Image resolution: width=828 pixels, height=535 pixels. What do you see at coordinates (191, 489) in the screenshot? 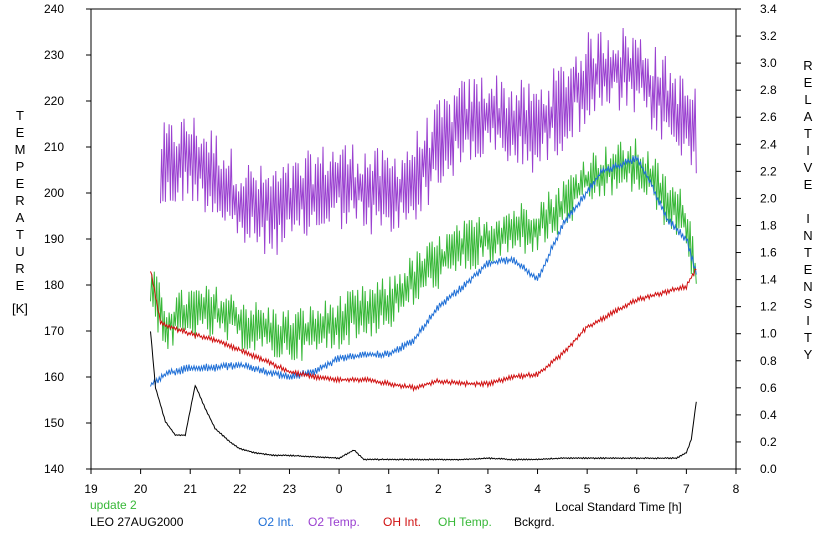
I see `x-tick-label: 21` at bounding box center [191, 489].